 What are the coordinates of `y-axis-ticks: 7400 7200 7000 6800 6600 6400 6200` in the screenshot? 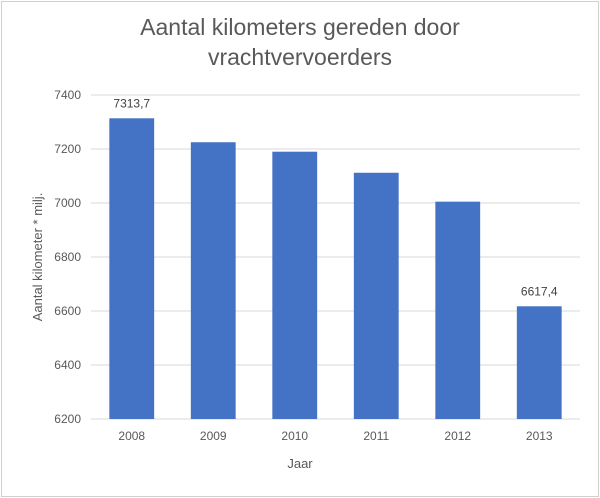 It's located at (67, 257).